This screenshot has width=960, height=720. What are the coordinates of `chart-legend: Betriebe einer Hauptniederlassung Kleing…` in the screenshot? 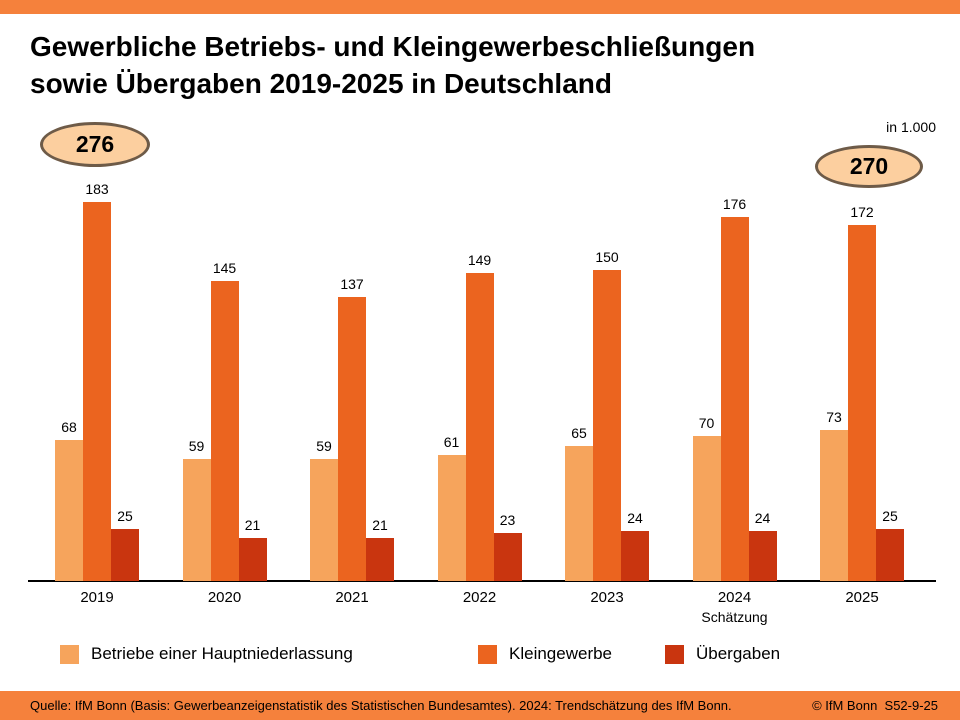 It's located at (480, 657).